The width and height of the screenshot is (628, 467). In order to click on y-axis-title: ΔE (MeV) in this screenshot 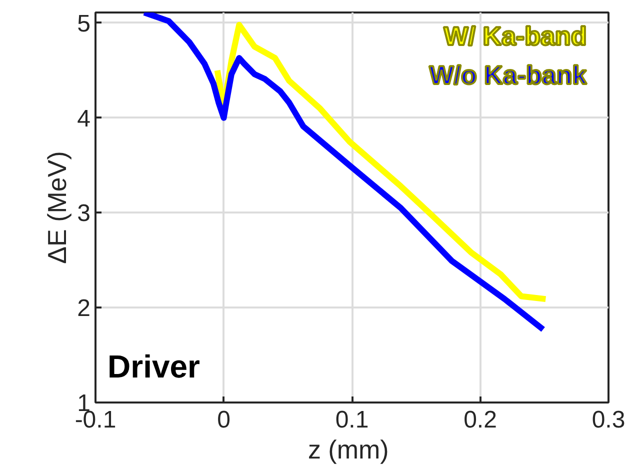, I will do `click(57, 207)`.